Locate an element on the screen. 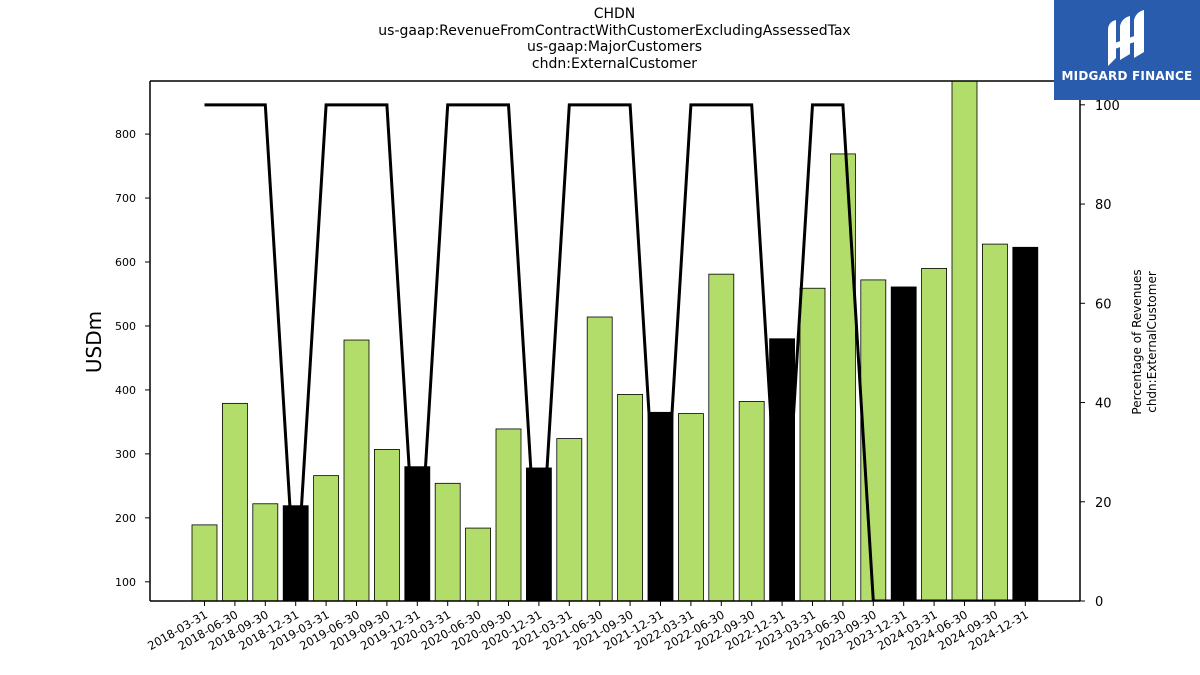  y-tick-label-700: 700 is located at coordinates (125, 198).